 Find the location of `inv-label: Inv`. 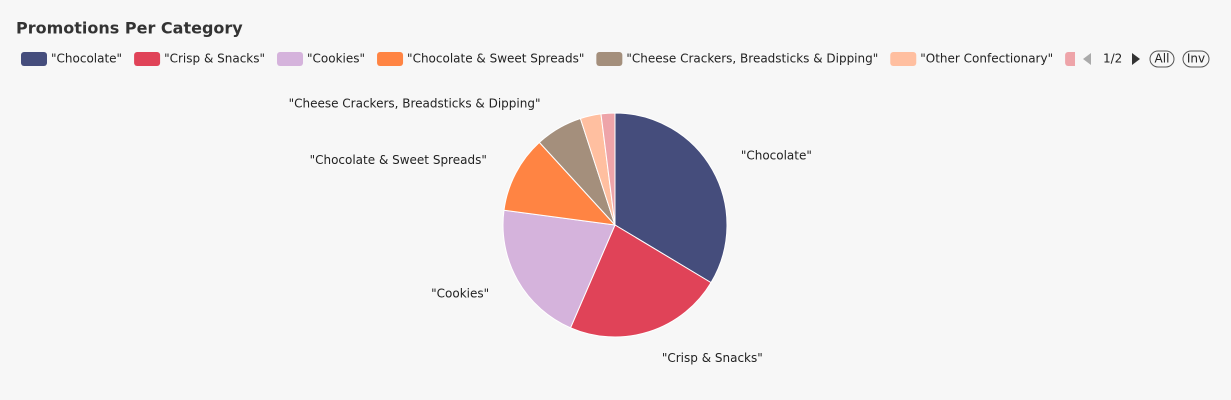

inv-label: Inv is located at coordinates (1196, 59).